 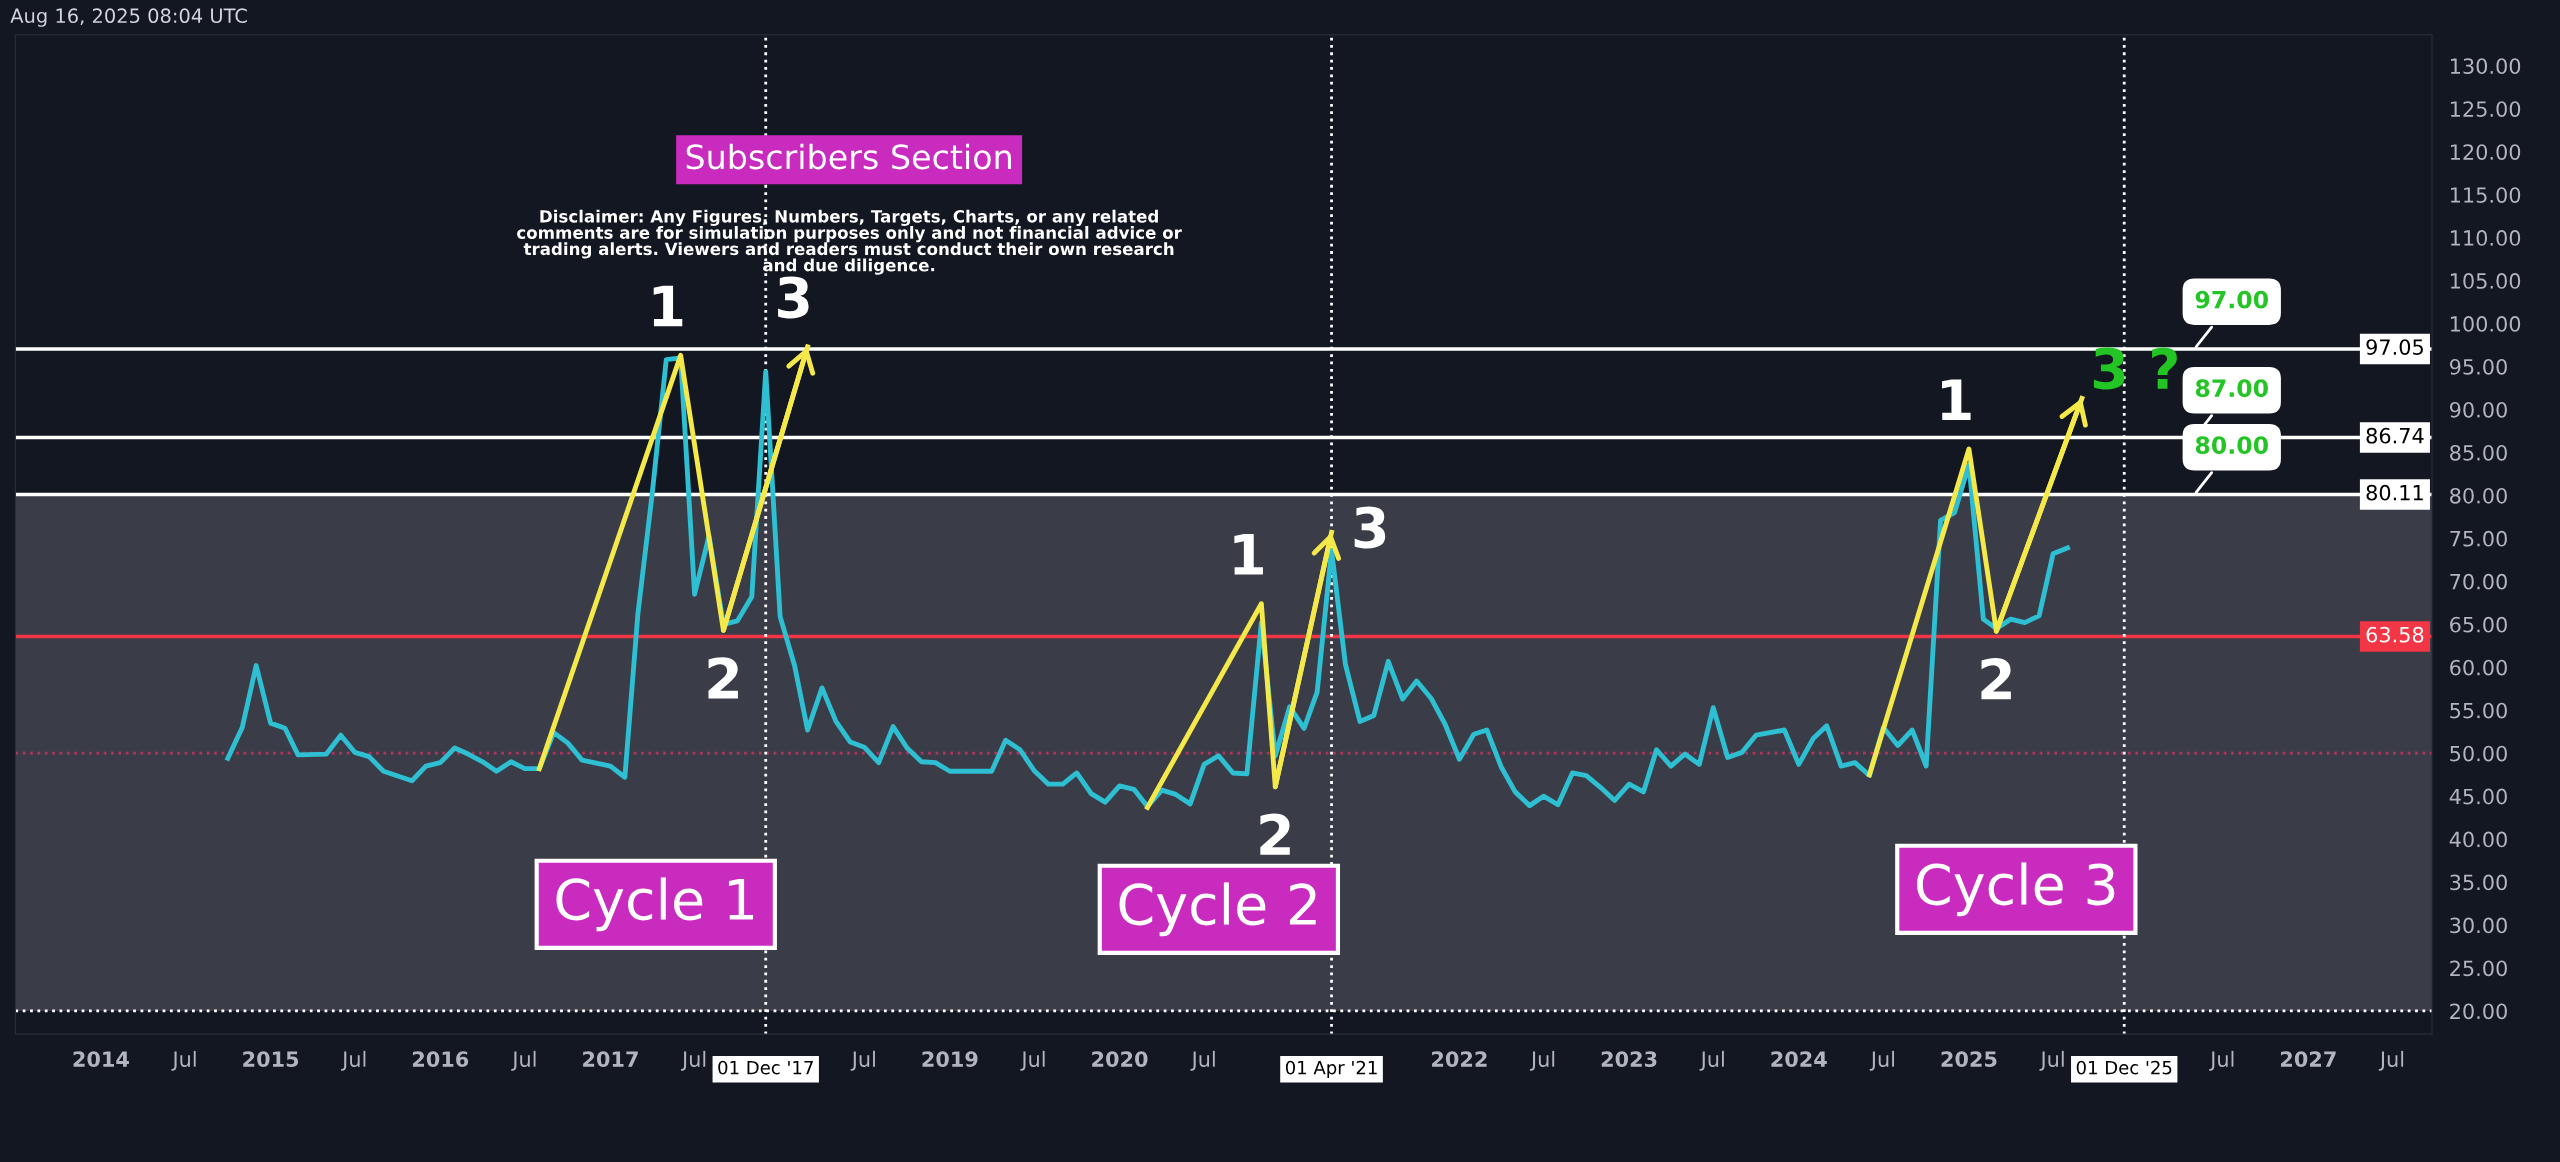 I want to click on x-tick-label: 2027, so click(x=2308, y=1059).